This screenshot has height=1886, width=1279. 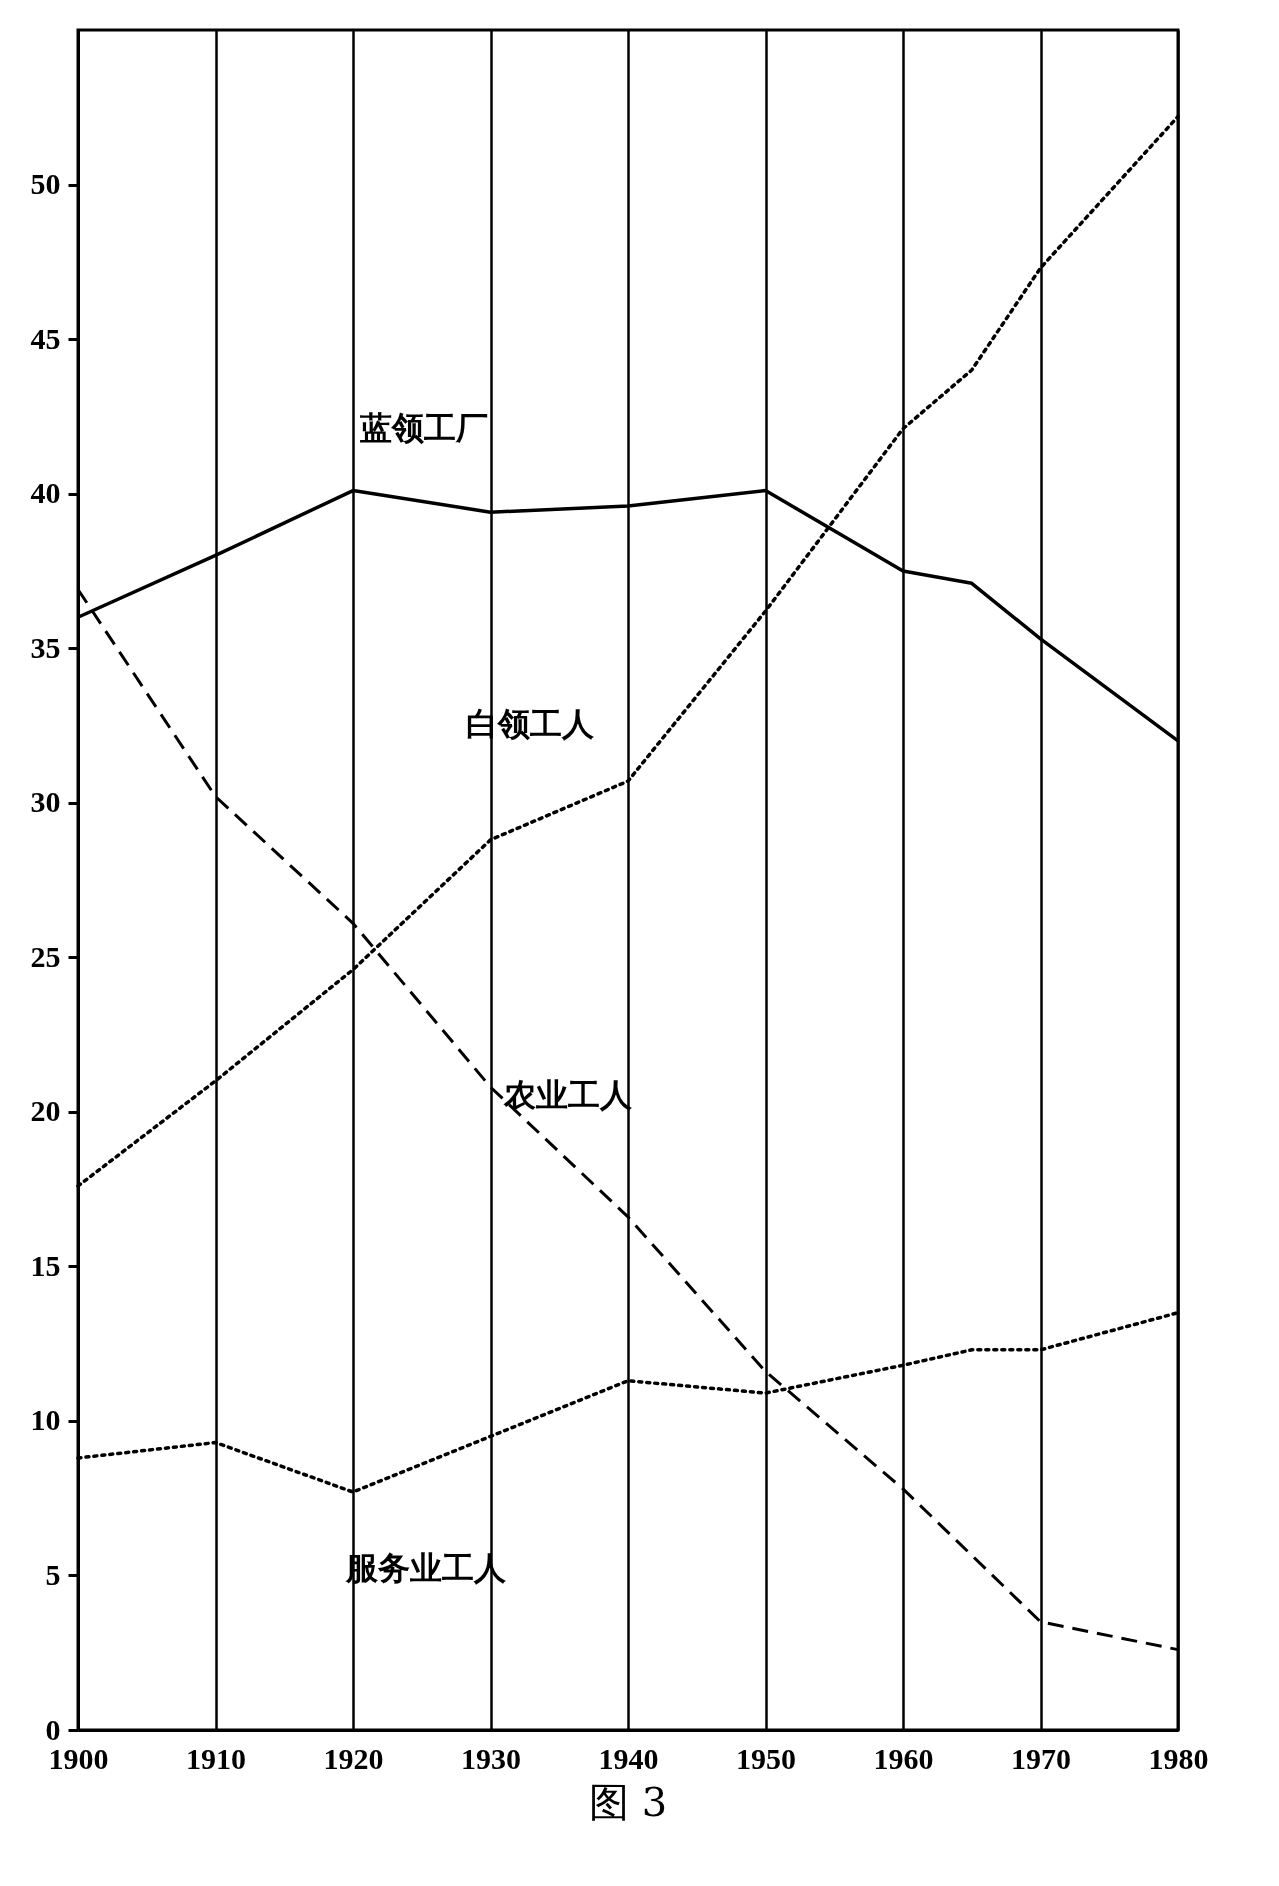 What do you see at coordinates (1041, 1758) in the screenshot?
I see `x-tick-label: 1970` at bounding box center [1041, 1758].